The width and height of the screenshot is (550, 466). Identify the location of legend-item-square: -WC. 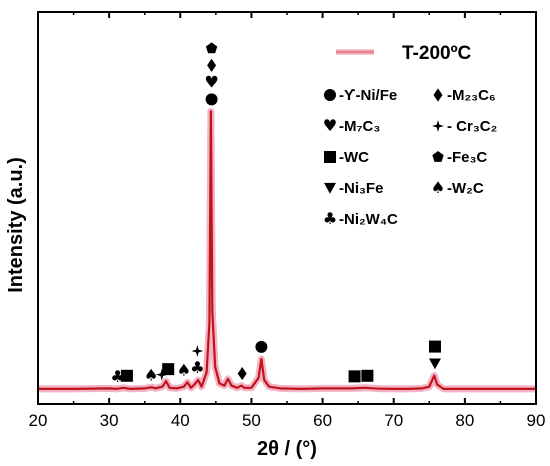
(346, 157).